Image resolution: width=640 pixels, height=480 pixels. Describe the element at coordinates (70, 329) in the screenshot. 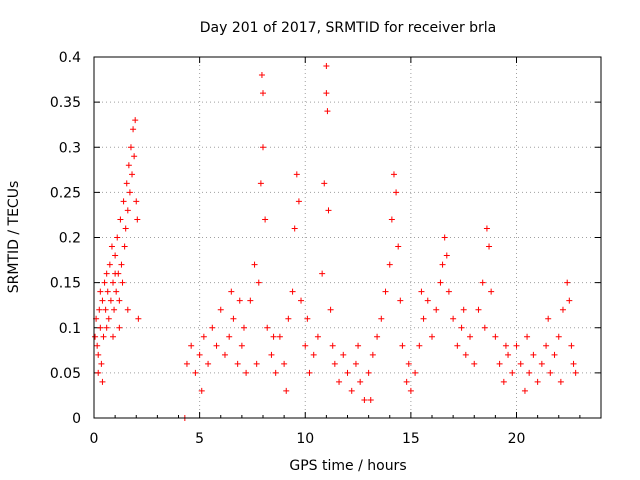

I see `y-tick-label: 0.1` at that location.